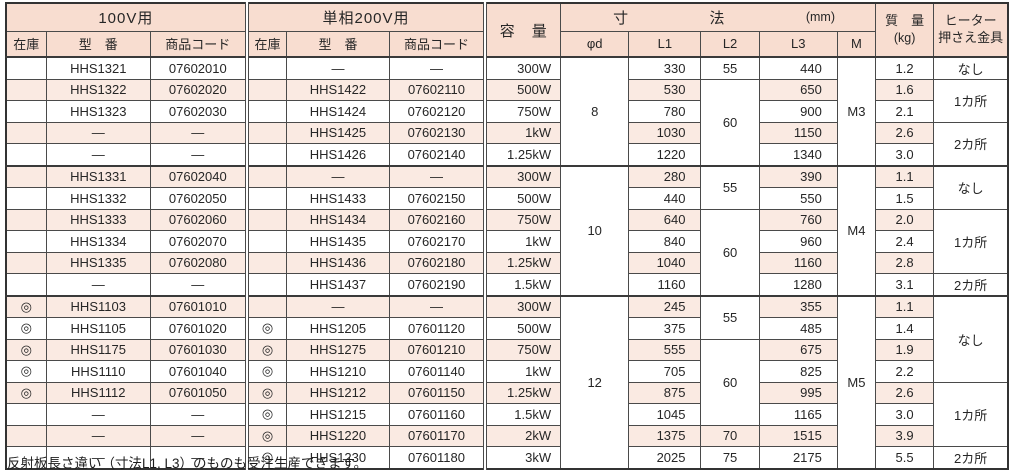  What do you see at coordinates (437, 198) in the screenshot?
I see `cell-code-200v: 07602150` at bounding box center [437, 198].